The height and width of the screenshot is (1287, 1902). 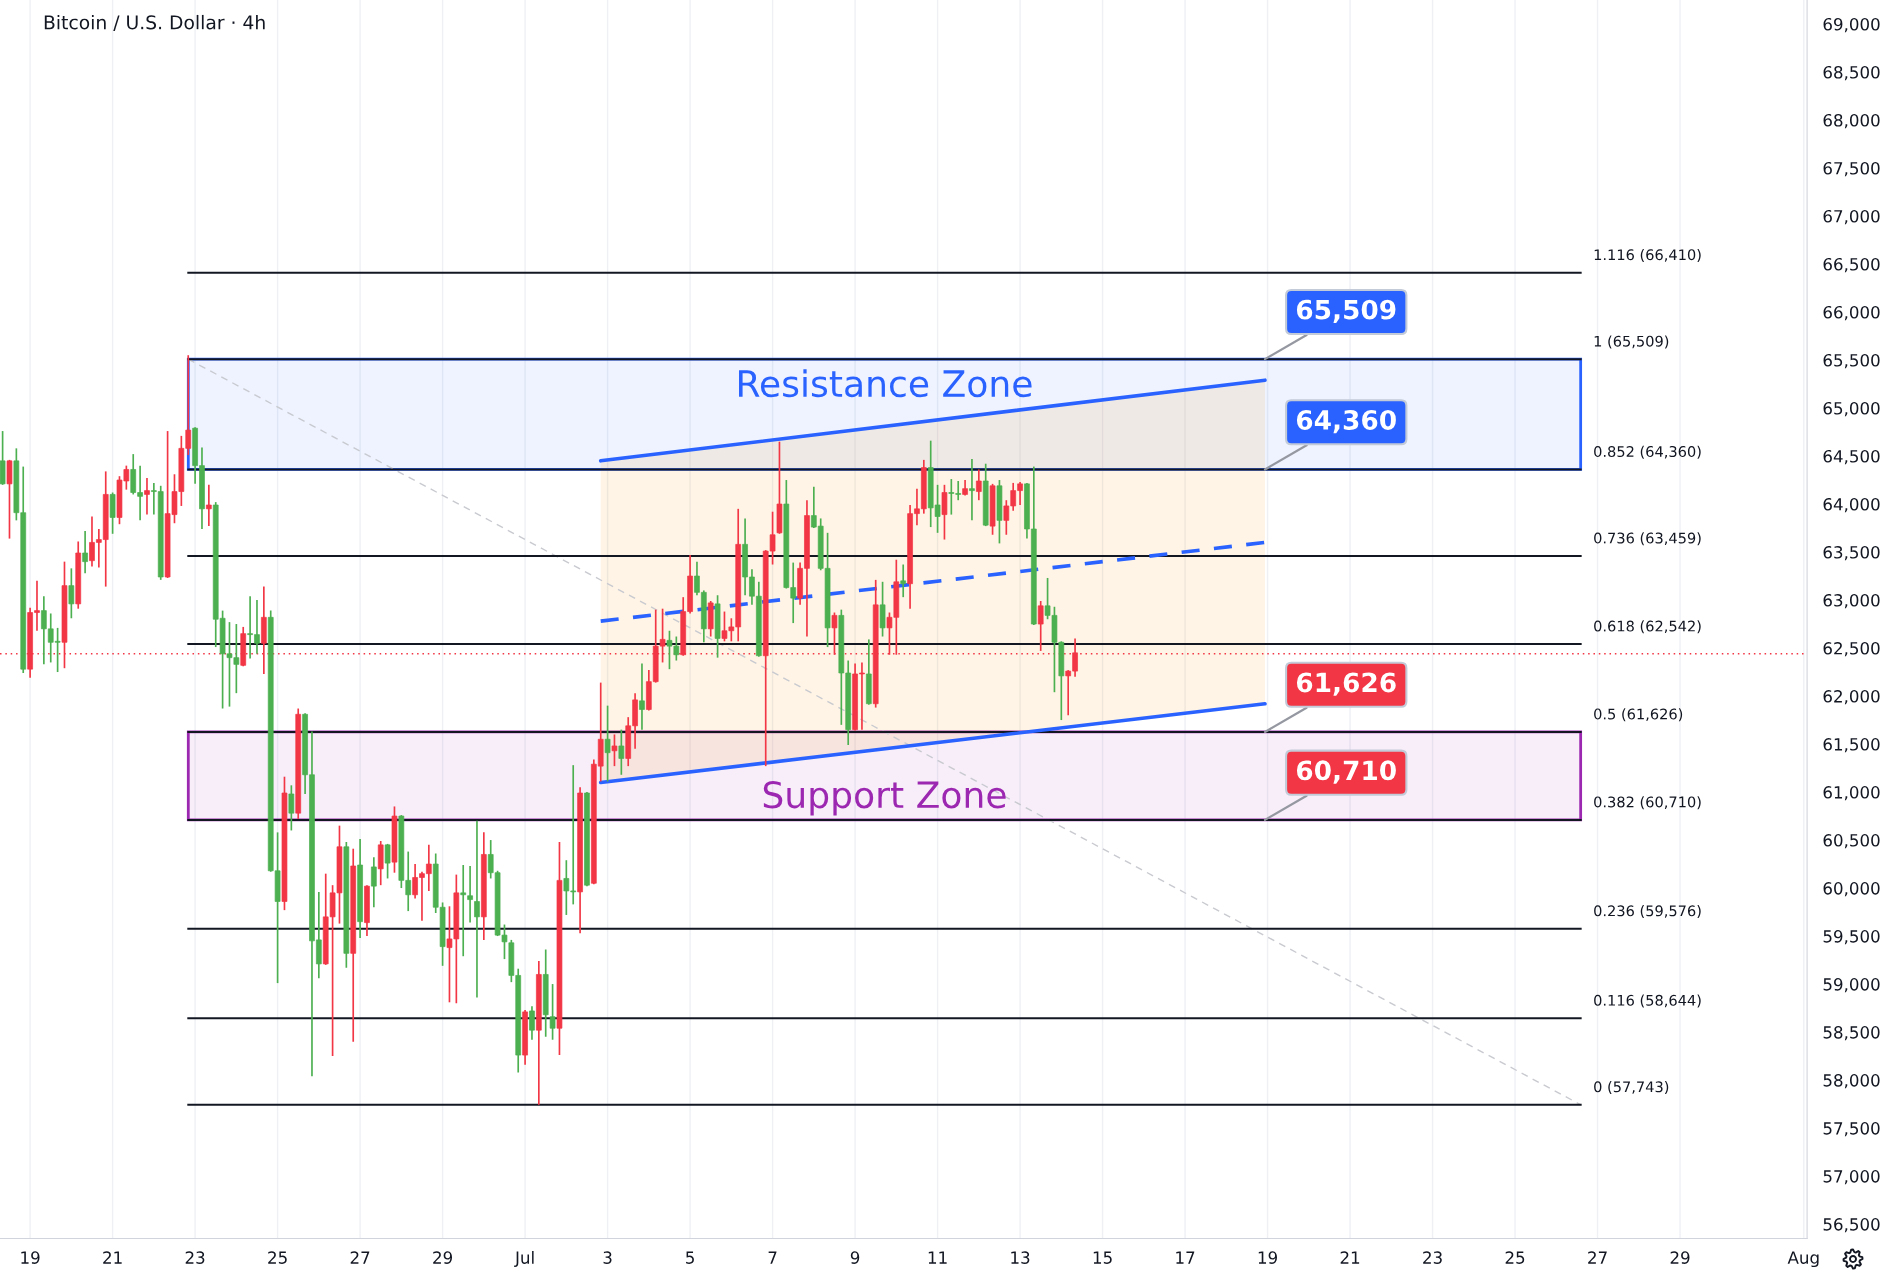 What do you see at coordinates (1851, 649) in the screenshot?
I see `y-tick-label: 62,500` at bounding box center [1851, 649].